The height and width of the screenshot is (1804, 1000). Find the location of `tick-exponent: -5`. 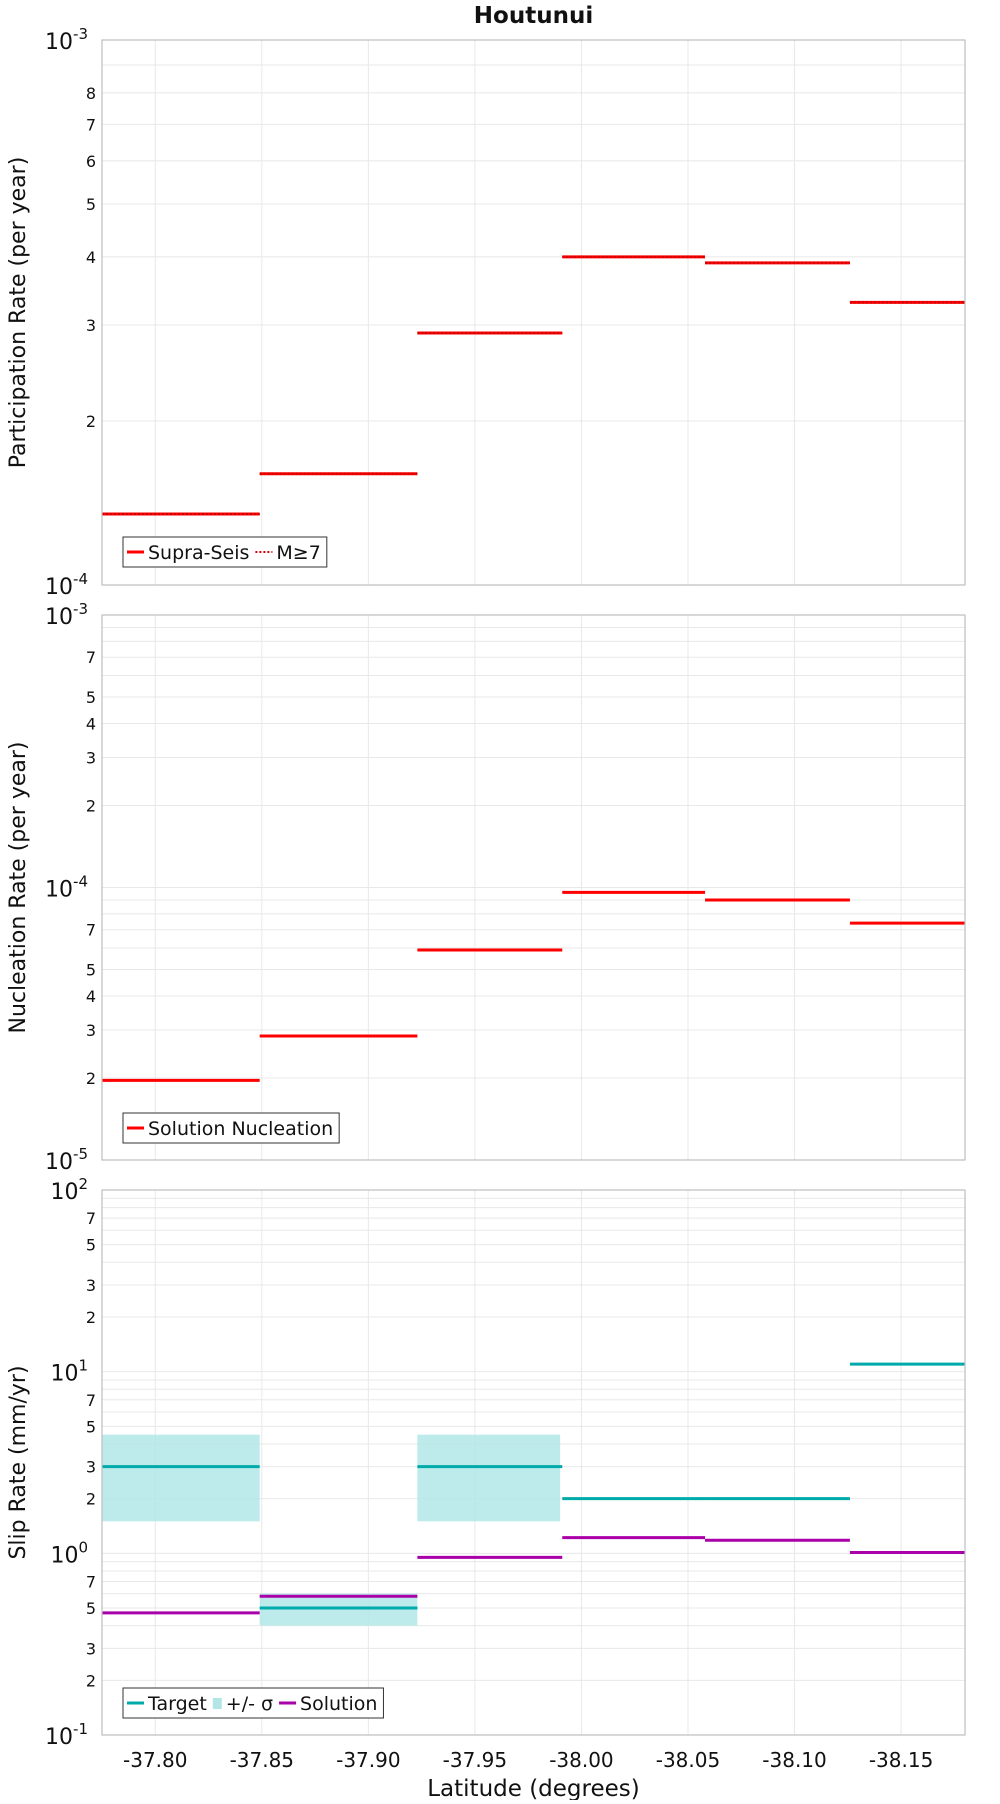

tick-exponent: -5 is located at coordinates (80, 1154).